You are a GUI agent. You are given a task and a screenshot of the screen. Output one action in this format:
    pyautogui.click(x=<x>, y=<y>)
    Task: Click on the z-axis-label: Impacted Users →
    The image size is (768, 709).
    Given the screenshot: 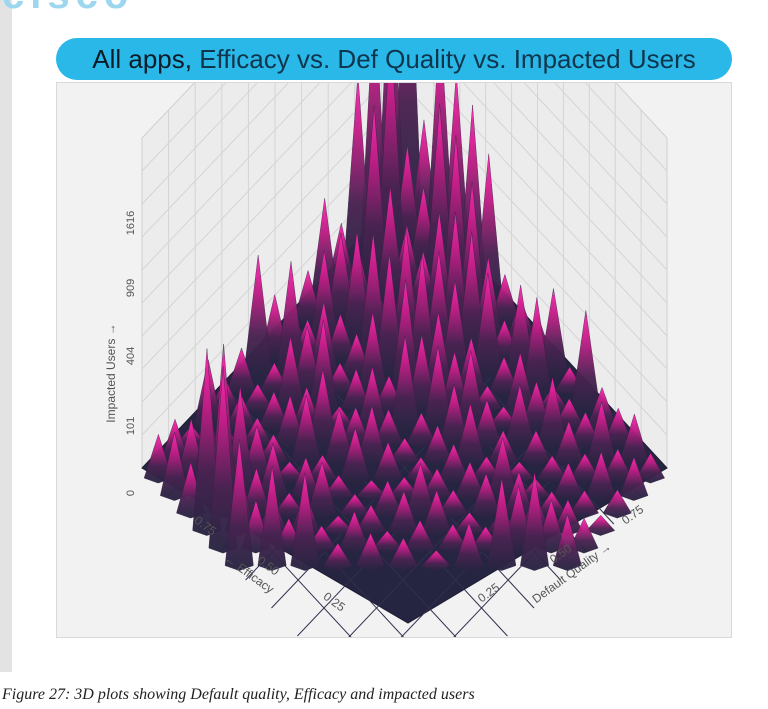 What is the action you would take?
    pyautogui.click(x=111, y=372)
    